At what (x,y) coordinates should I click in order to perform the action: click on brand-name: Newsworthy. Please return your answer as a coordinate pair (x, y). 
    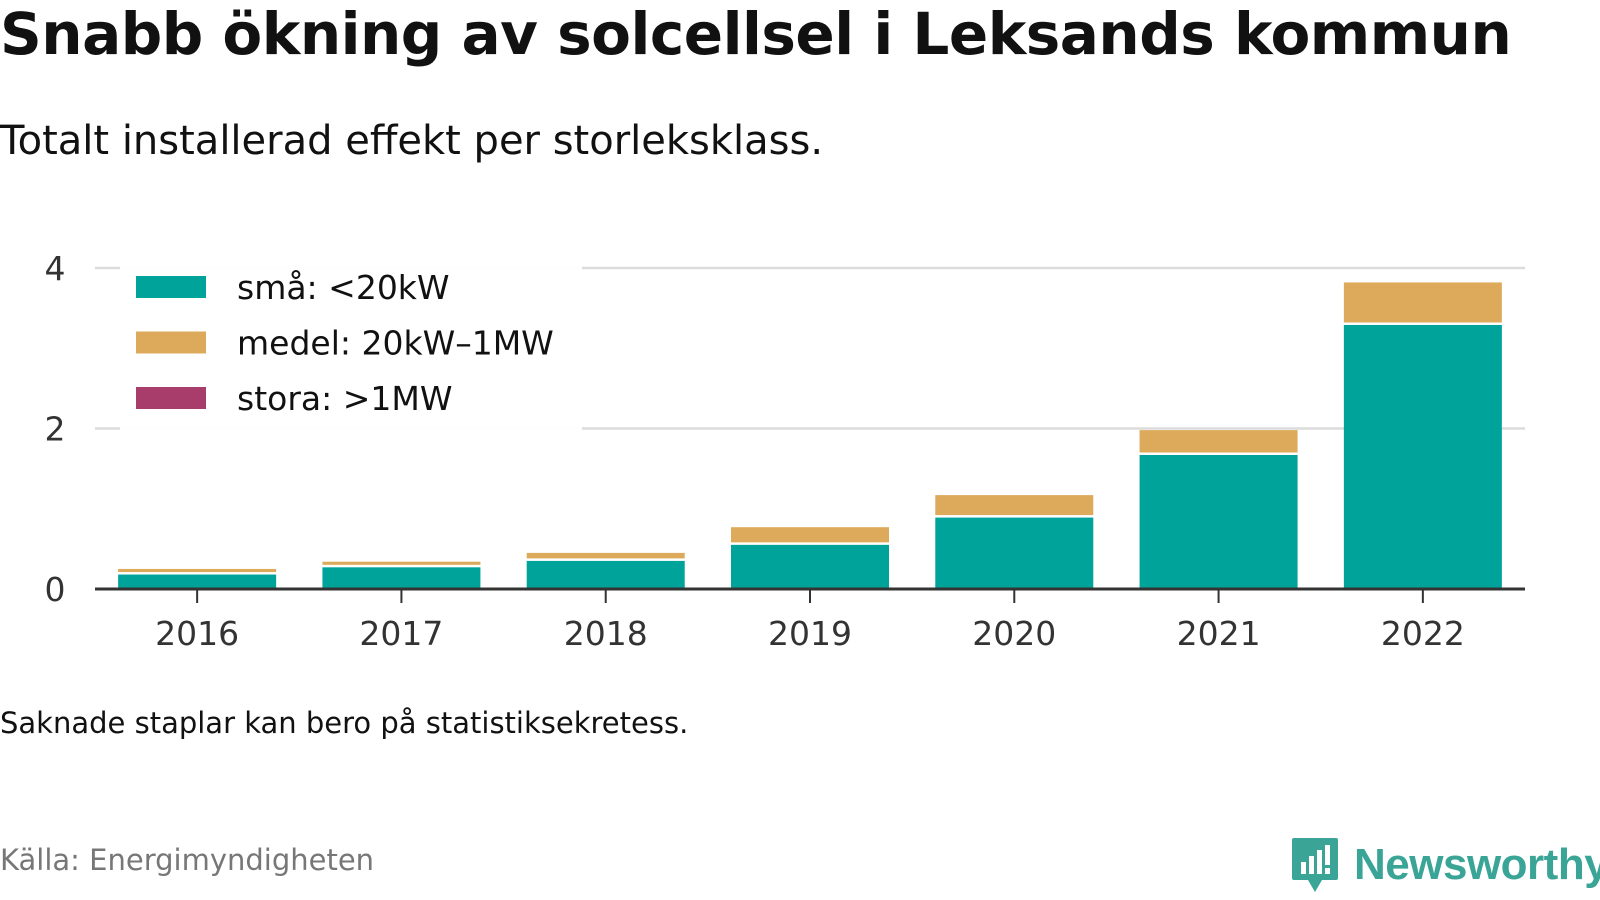
    Looking at the image, I should click on (1477, 864).